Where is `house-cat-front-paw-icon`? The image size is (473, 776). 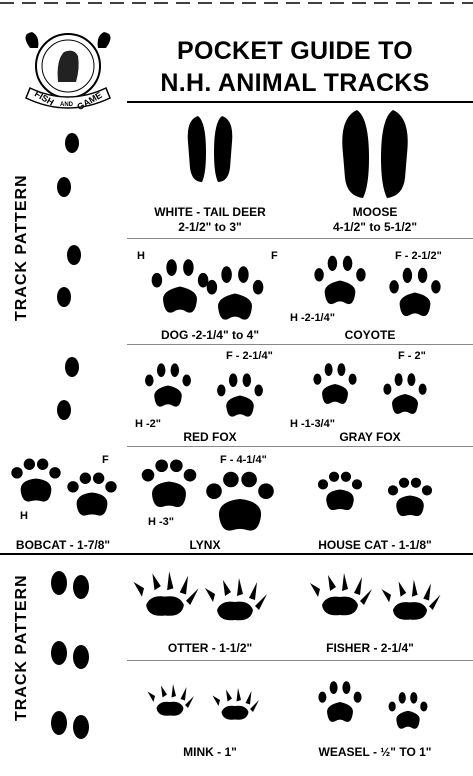 house-cat-front-paw-icon is located at coordinates (410, 497).